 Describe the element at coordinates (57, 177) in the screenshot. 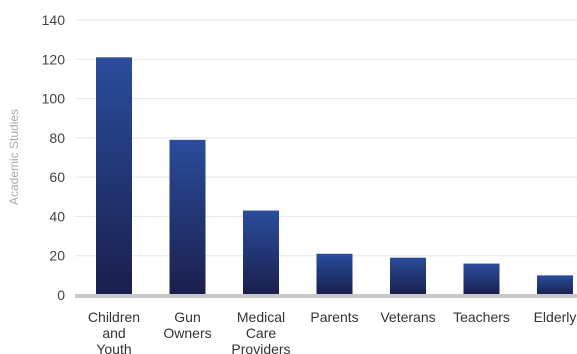

I see `y-tick-label: 60` at that location.